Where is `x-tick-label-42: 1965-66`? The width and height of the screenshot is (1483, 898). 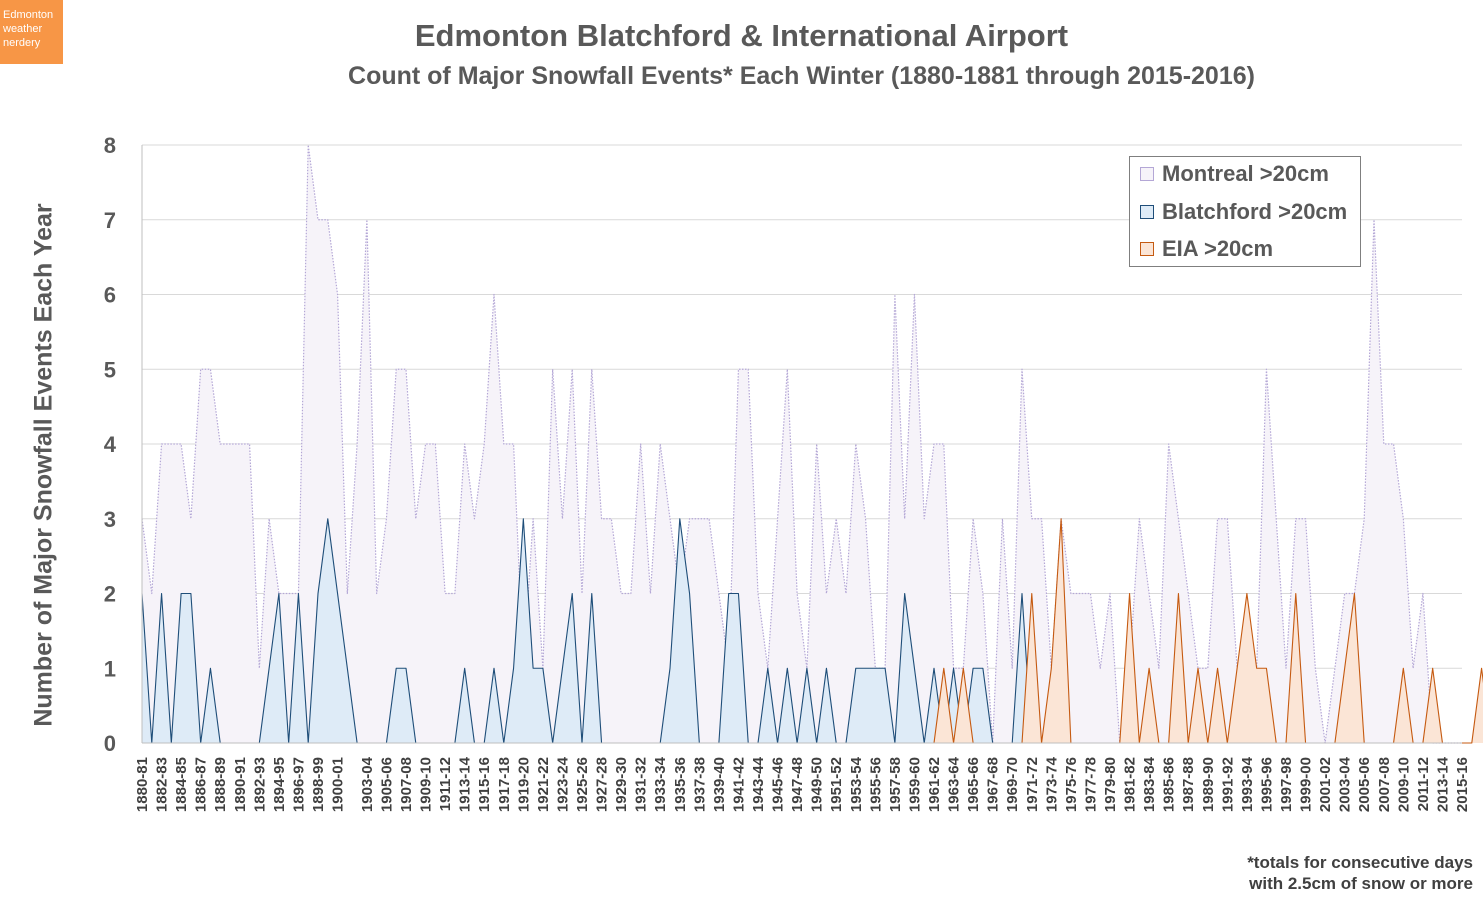 x-tick-label-42: 1965-66 is located at coordinates (973, 784).